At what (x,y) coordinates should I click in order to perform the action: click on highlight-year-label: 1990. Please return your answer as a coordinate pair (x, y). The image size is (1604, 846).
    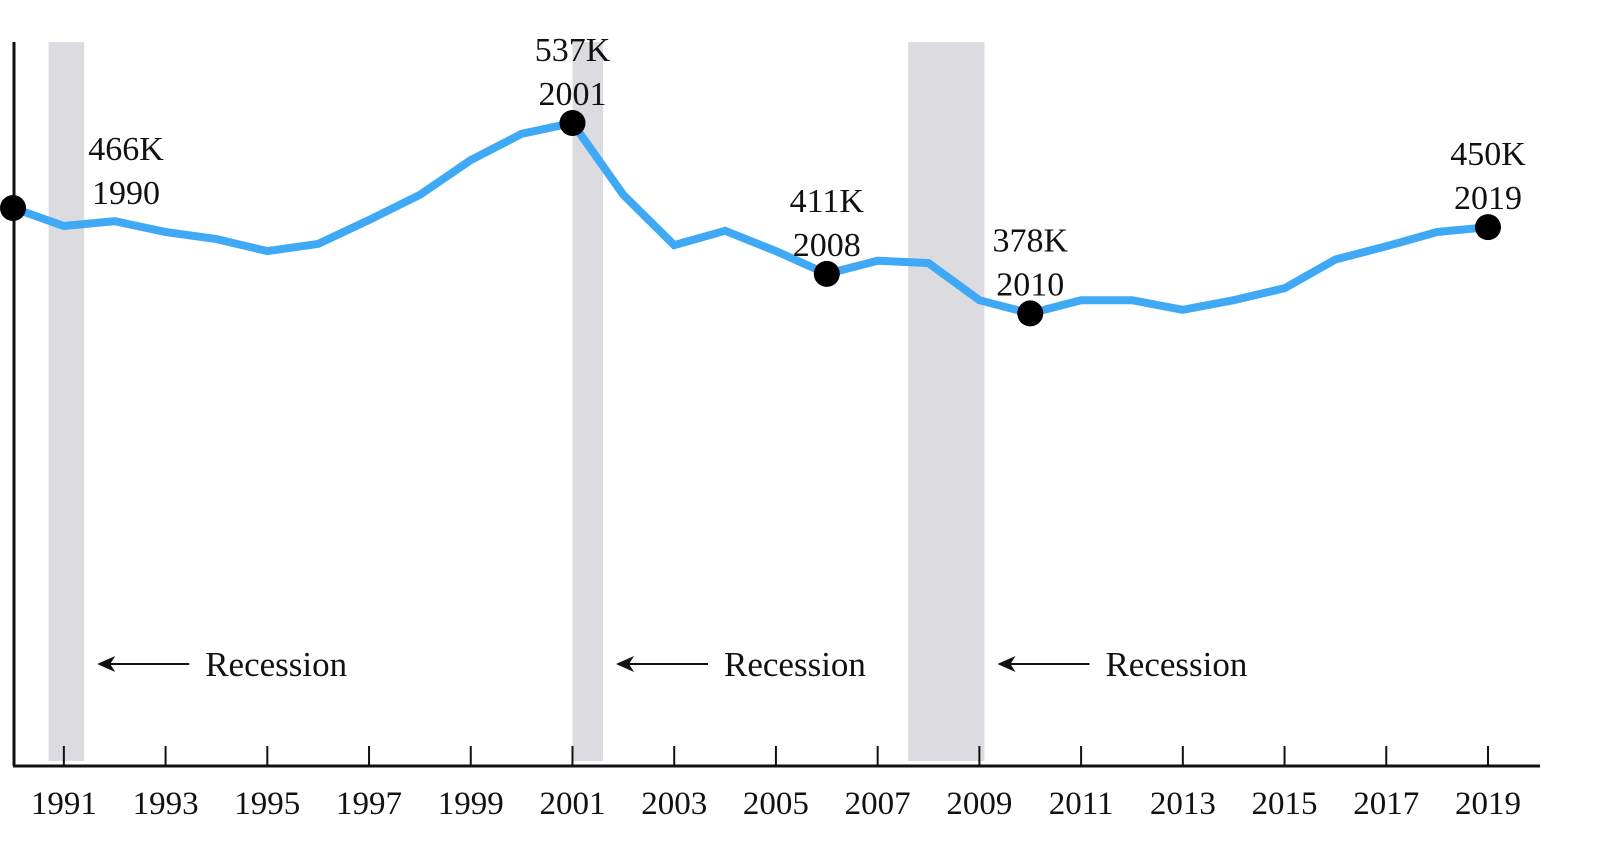
    Looking at the image, I should click on (126, 193).